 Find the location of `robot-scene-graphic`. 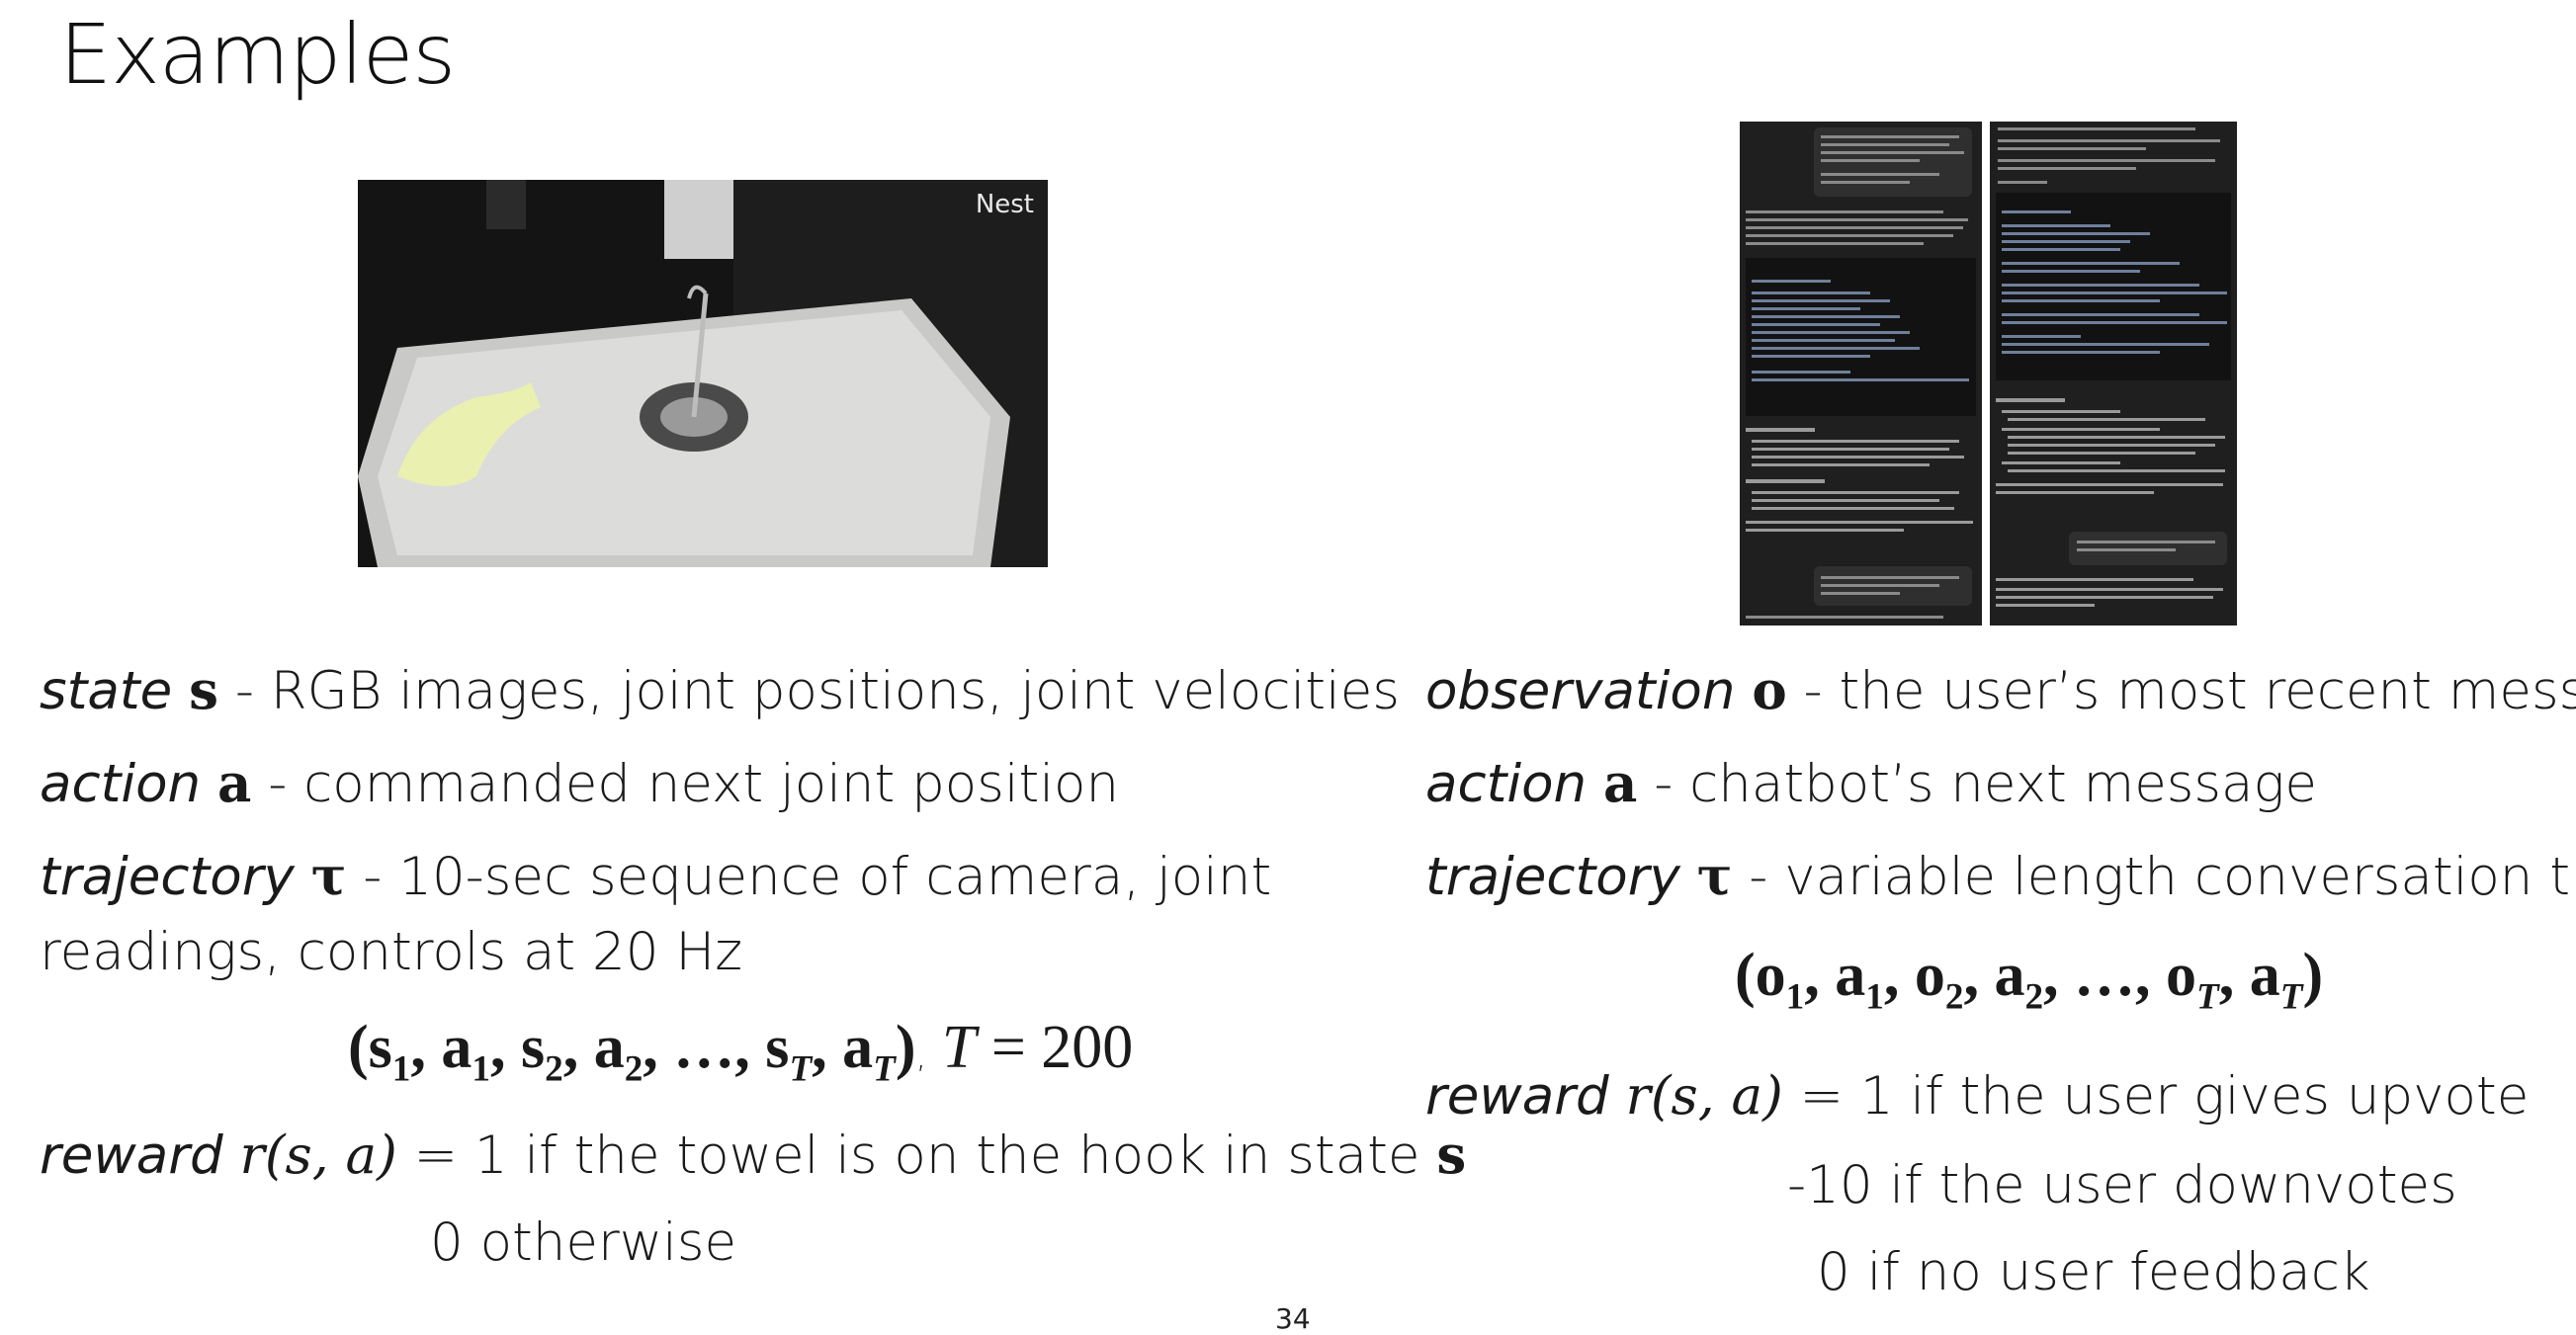

robot-scene-graphic is located at coordinates (703, 373).